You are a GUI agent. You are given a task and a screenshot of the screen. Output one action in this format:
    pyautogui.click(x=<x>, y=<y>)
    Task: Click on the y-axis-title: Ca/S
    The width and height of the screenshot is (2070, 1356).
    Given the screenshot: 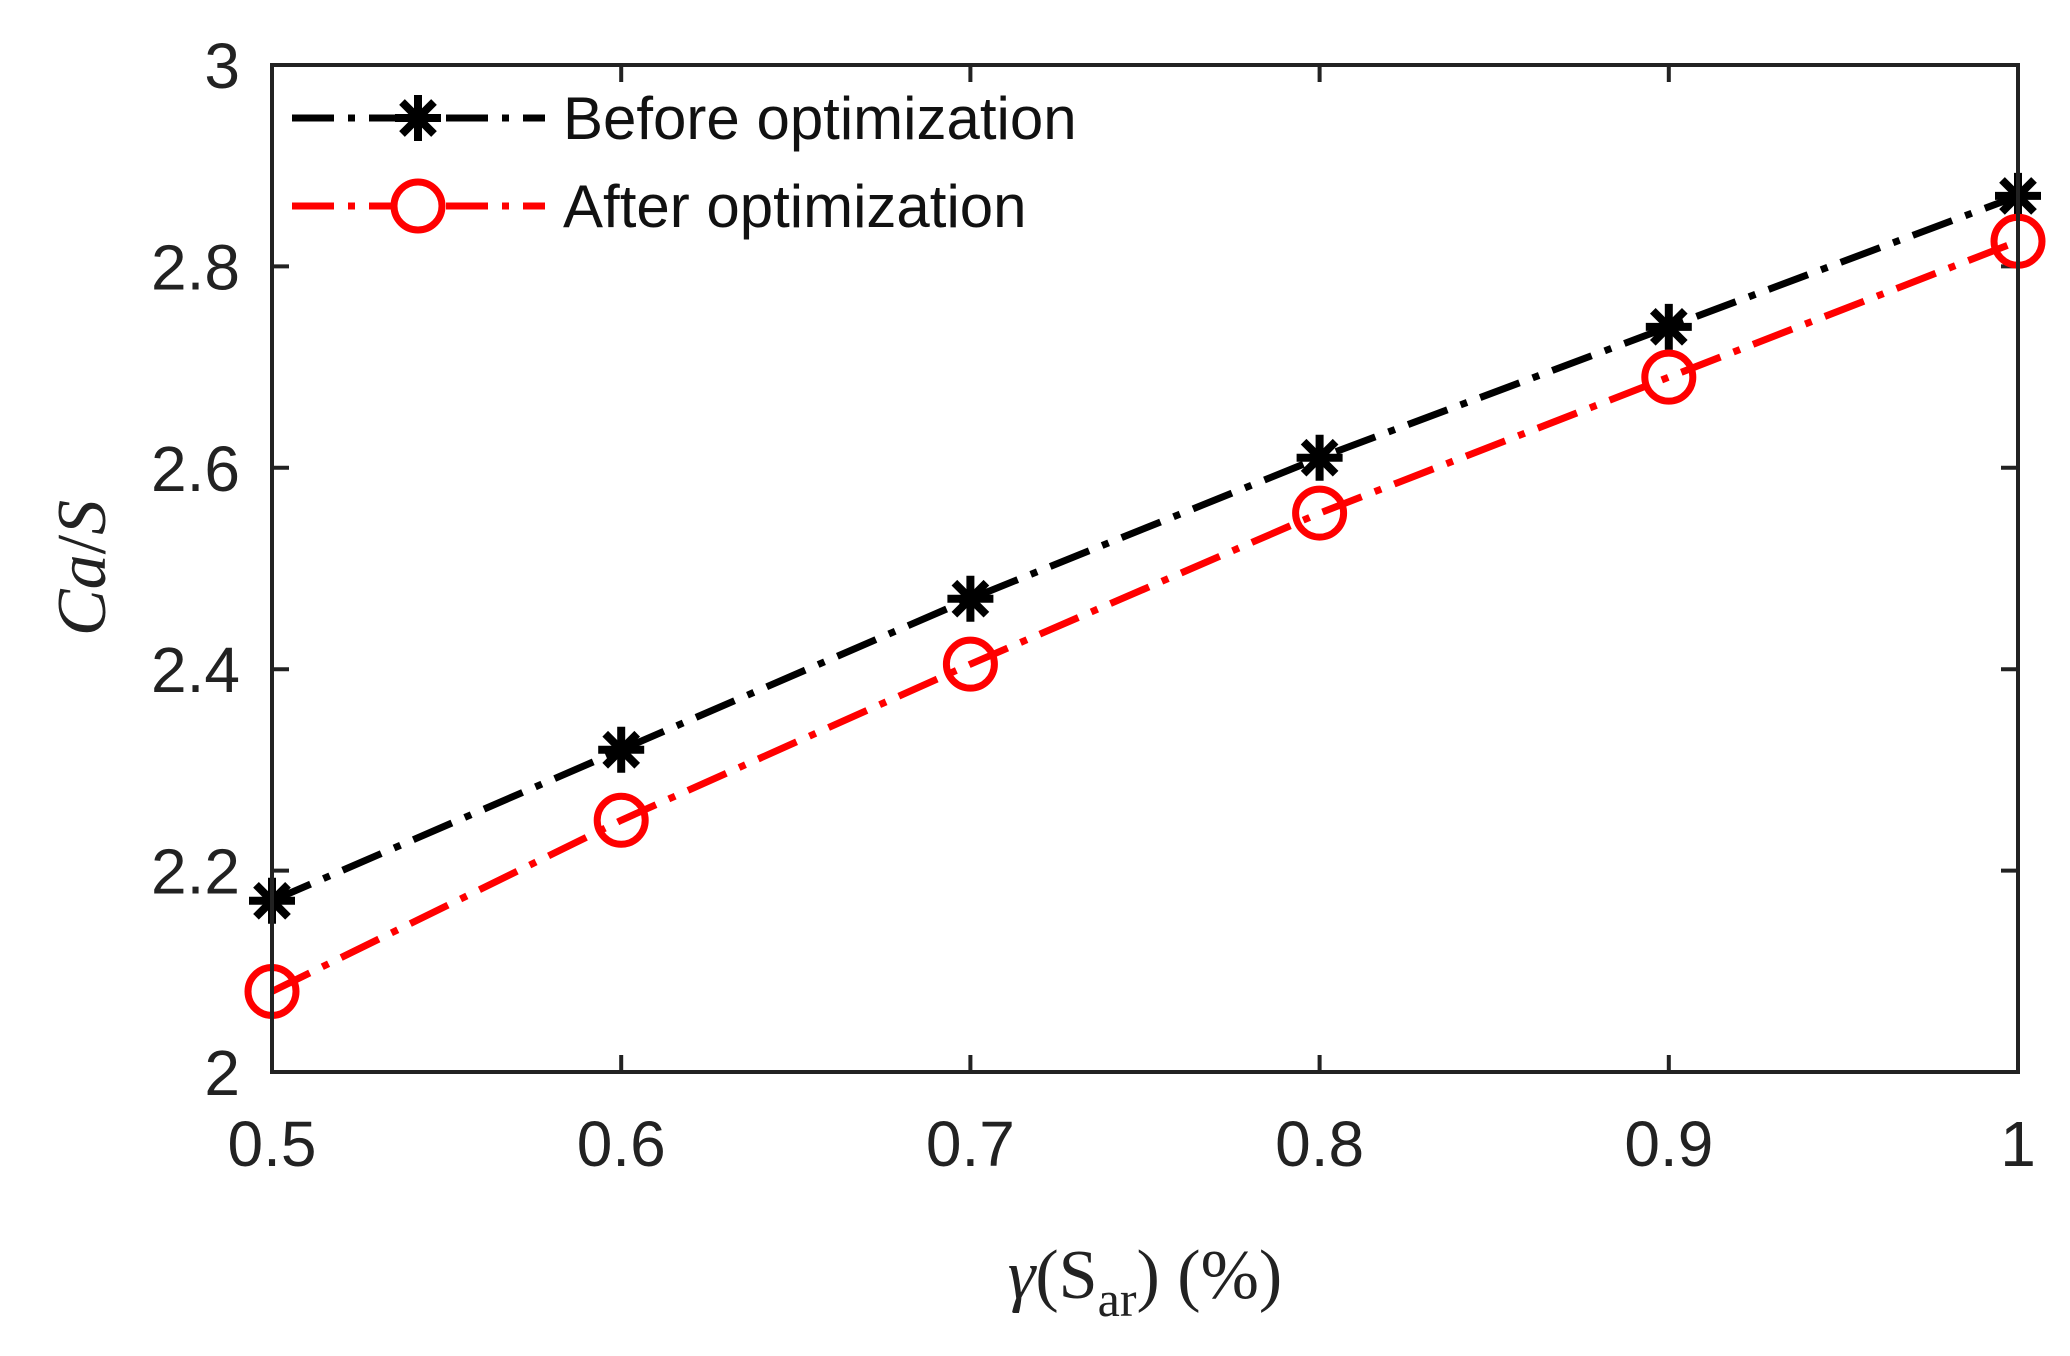 What is the action you would take?
    pyautogui.click(x=82, y=568)
    